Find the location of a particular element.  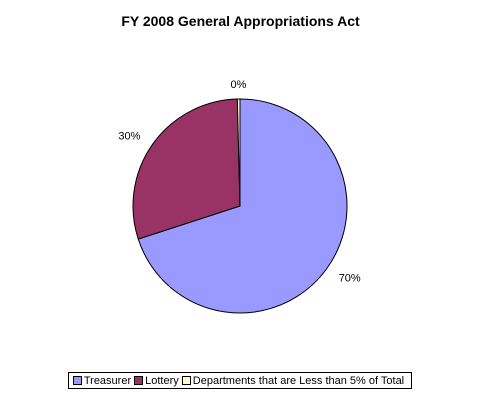

legend-swatch-departments is located at coordinates (186, 380).